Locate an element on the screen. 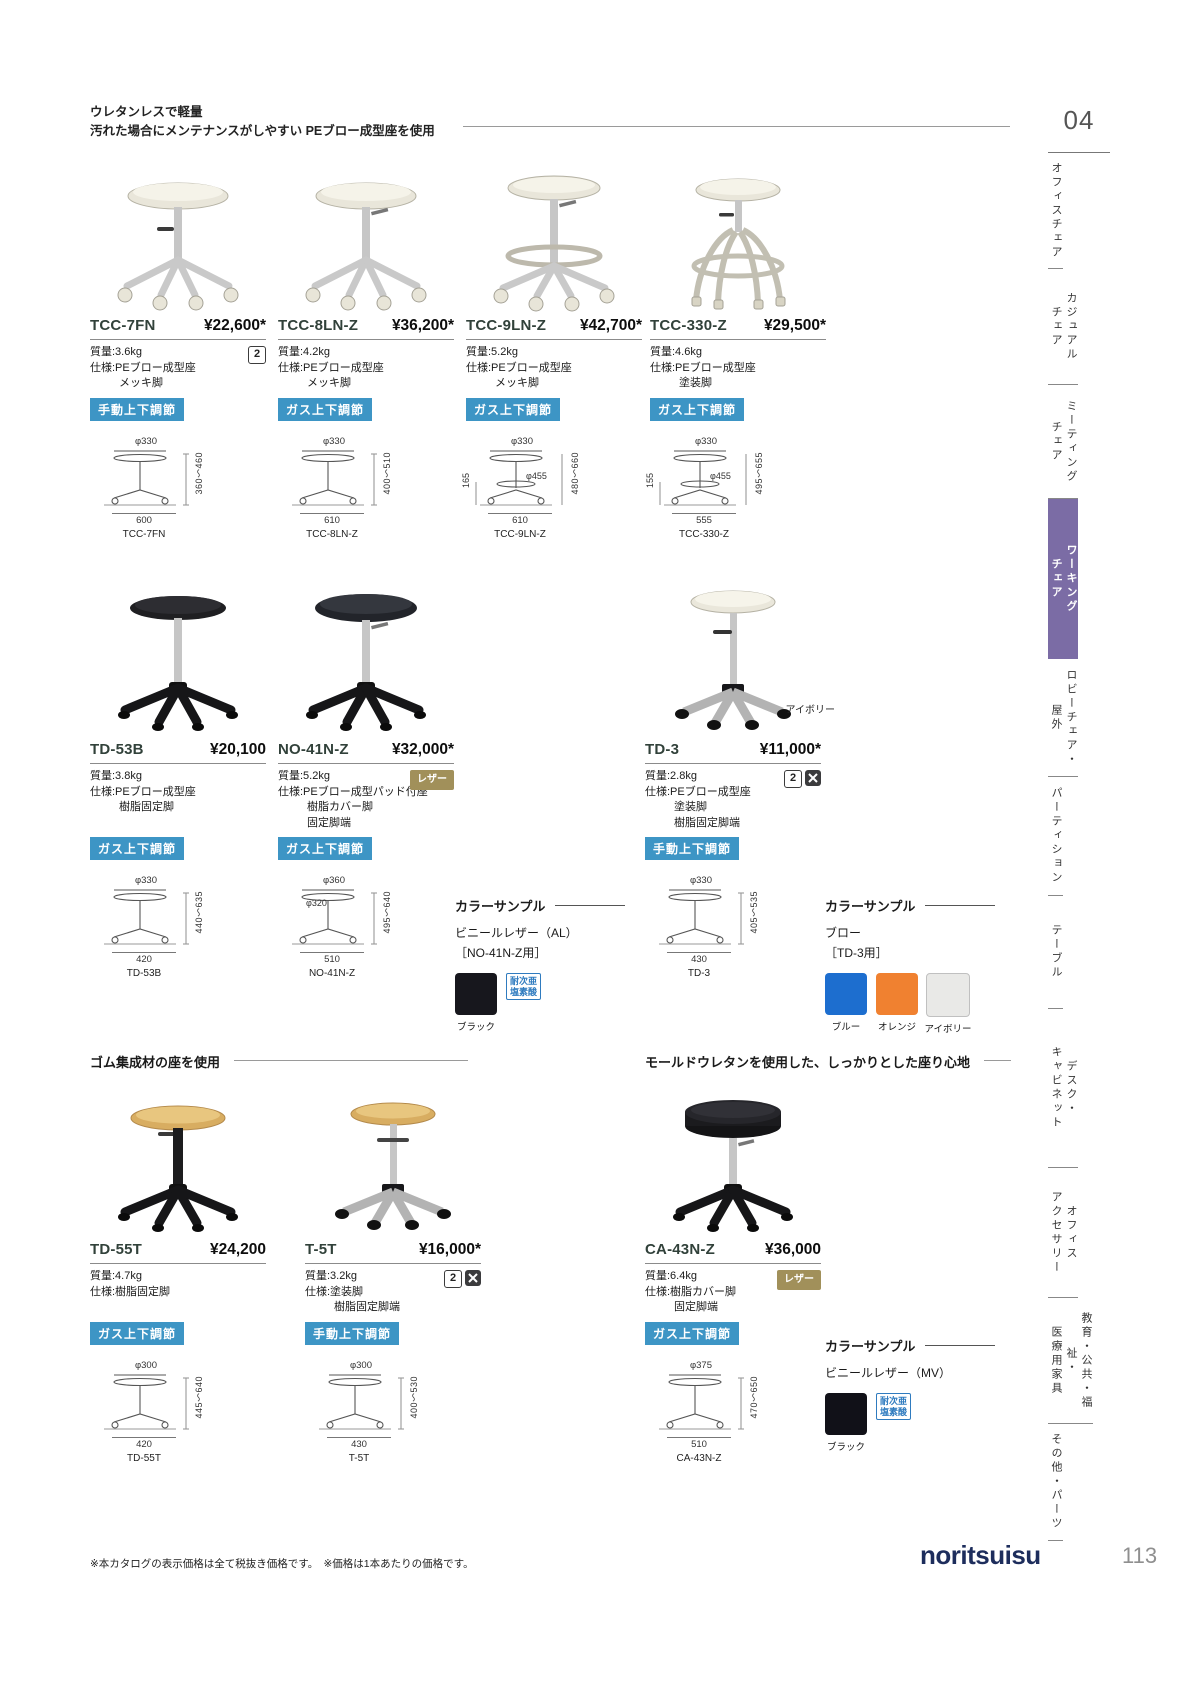  dim-model: TD-53B is located at coordinates (144, 973).